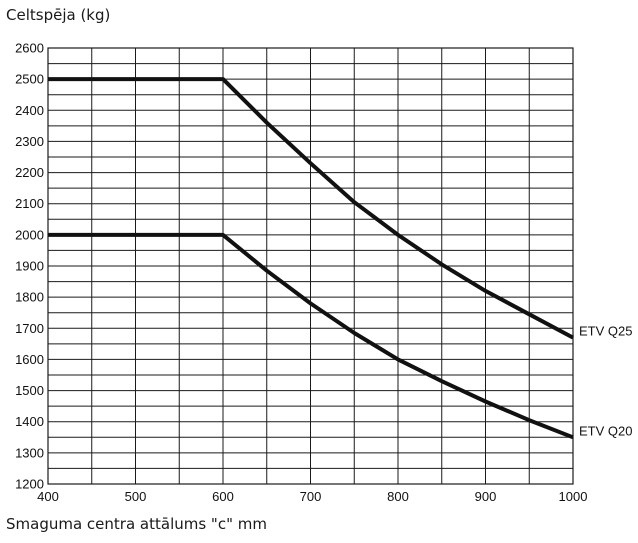 The image size is (638, 543). I want to click on y-tick-label: 2000, so click(29, 234).